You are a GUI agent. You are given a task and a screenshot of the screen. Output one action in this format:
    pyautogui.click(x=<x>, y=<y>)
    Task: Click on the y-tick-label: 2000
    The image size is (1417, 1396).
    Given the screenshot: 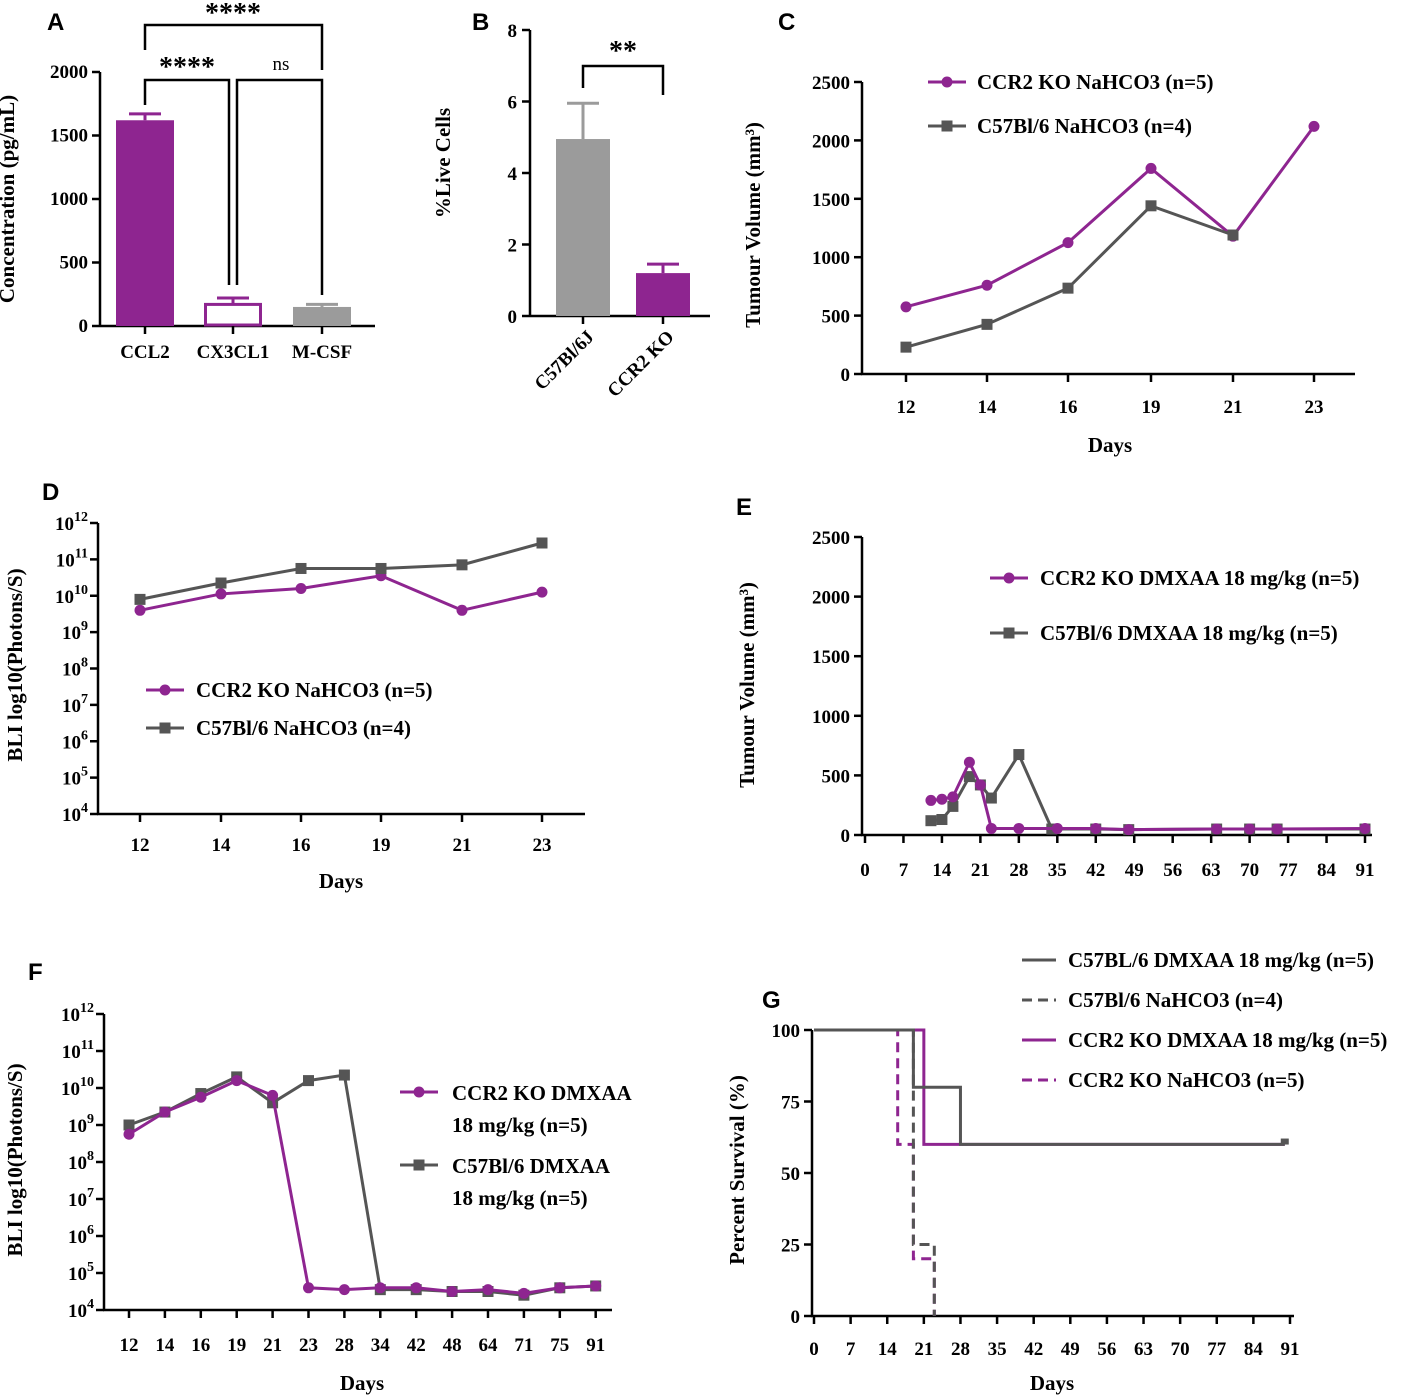 What is the action you would take?
    pyautogui.click(x=831, y=141)
    